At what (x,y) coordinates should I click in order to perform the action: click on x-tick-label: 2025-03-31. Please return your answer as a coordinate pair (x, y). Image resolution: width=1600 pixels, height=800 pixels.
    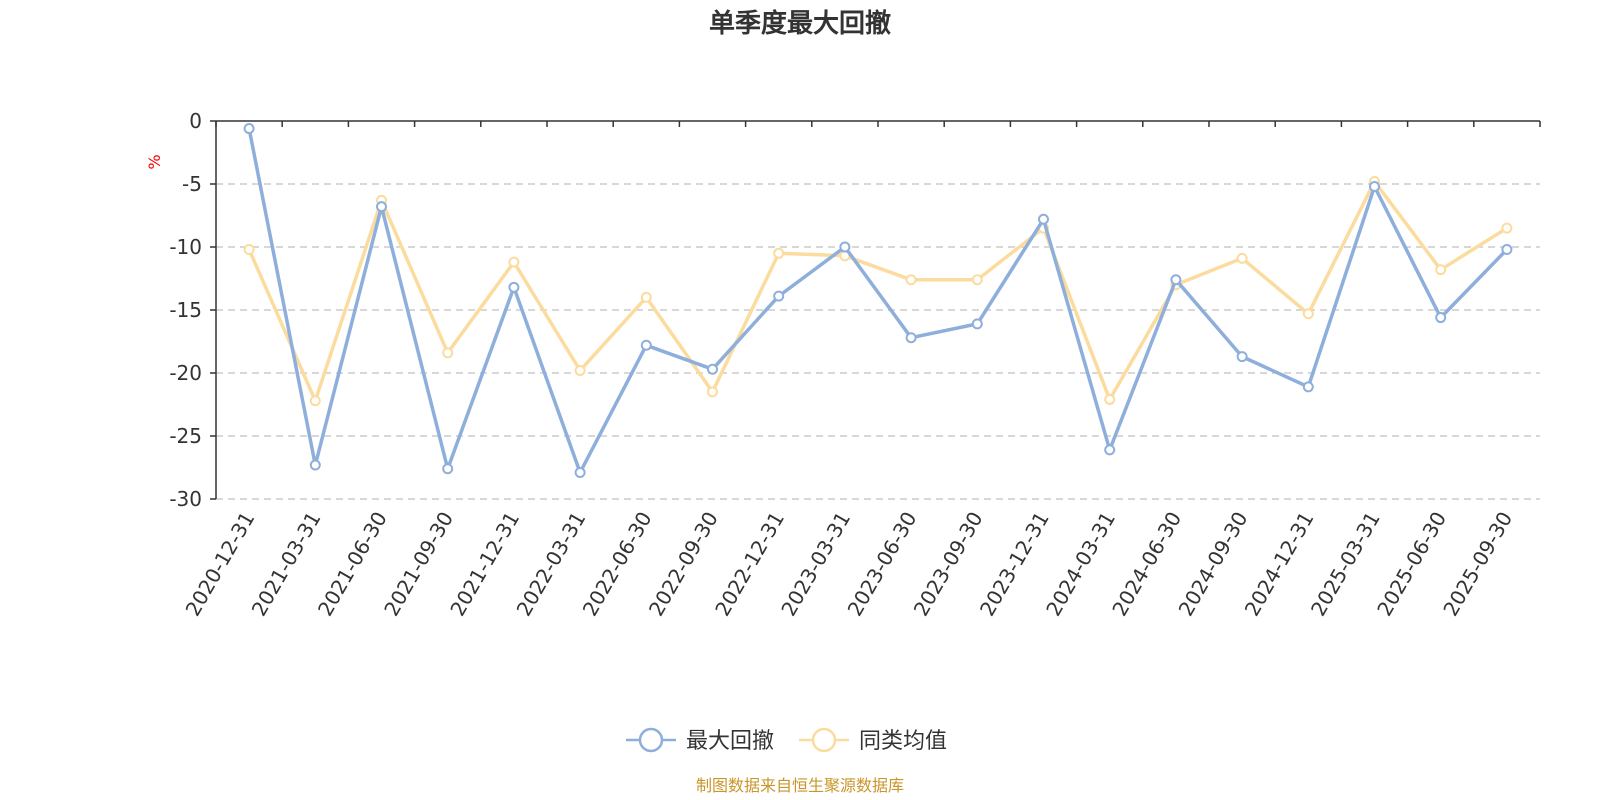
    Looking at the image, I should click on (1345, 564).